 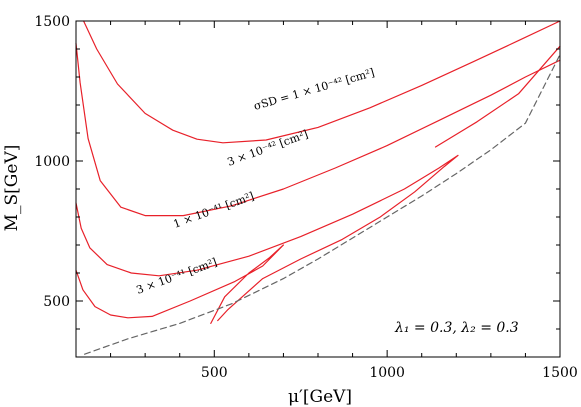 What do you see at coordinates (12, 188) in the screenshot?
I see `y-axis-title: M_S[GeV]` at bounding box center [12, 188].